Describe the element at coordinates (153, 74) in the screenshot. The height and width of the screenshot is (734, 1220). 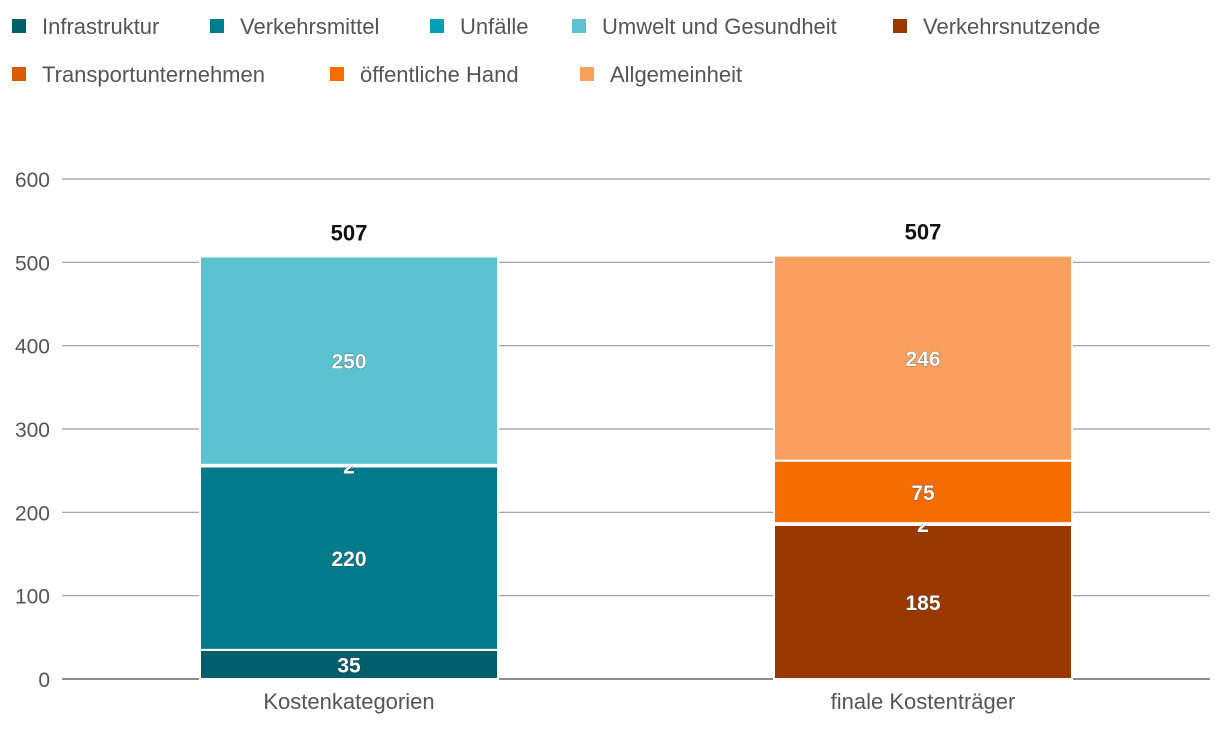
I see `legend-label: Transportunternehmen` at that location.